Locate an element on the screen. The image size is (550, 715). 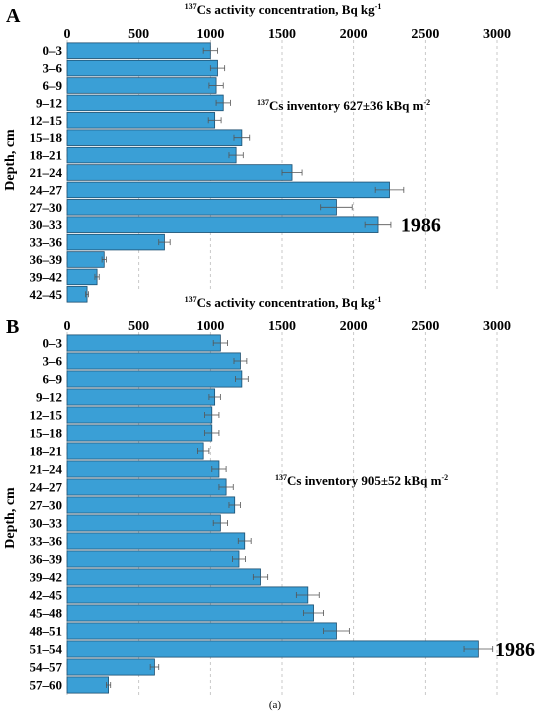
panel-a-depth-label-8: 24–27 is located at coordinates (46, 189).